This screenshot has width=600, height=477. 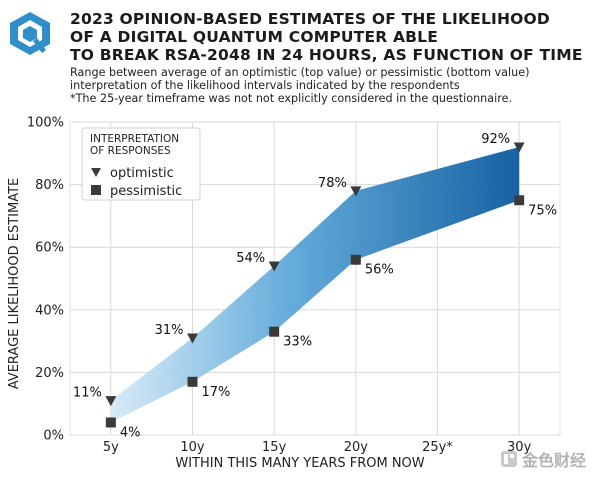 I want to click on x-tick-label: 15y, so click(x=274, y=447).